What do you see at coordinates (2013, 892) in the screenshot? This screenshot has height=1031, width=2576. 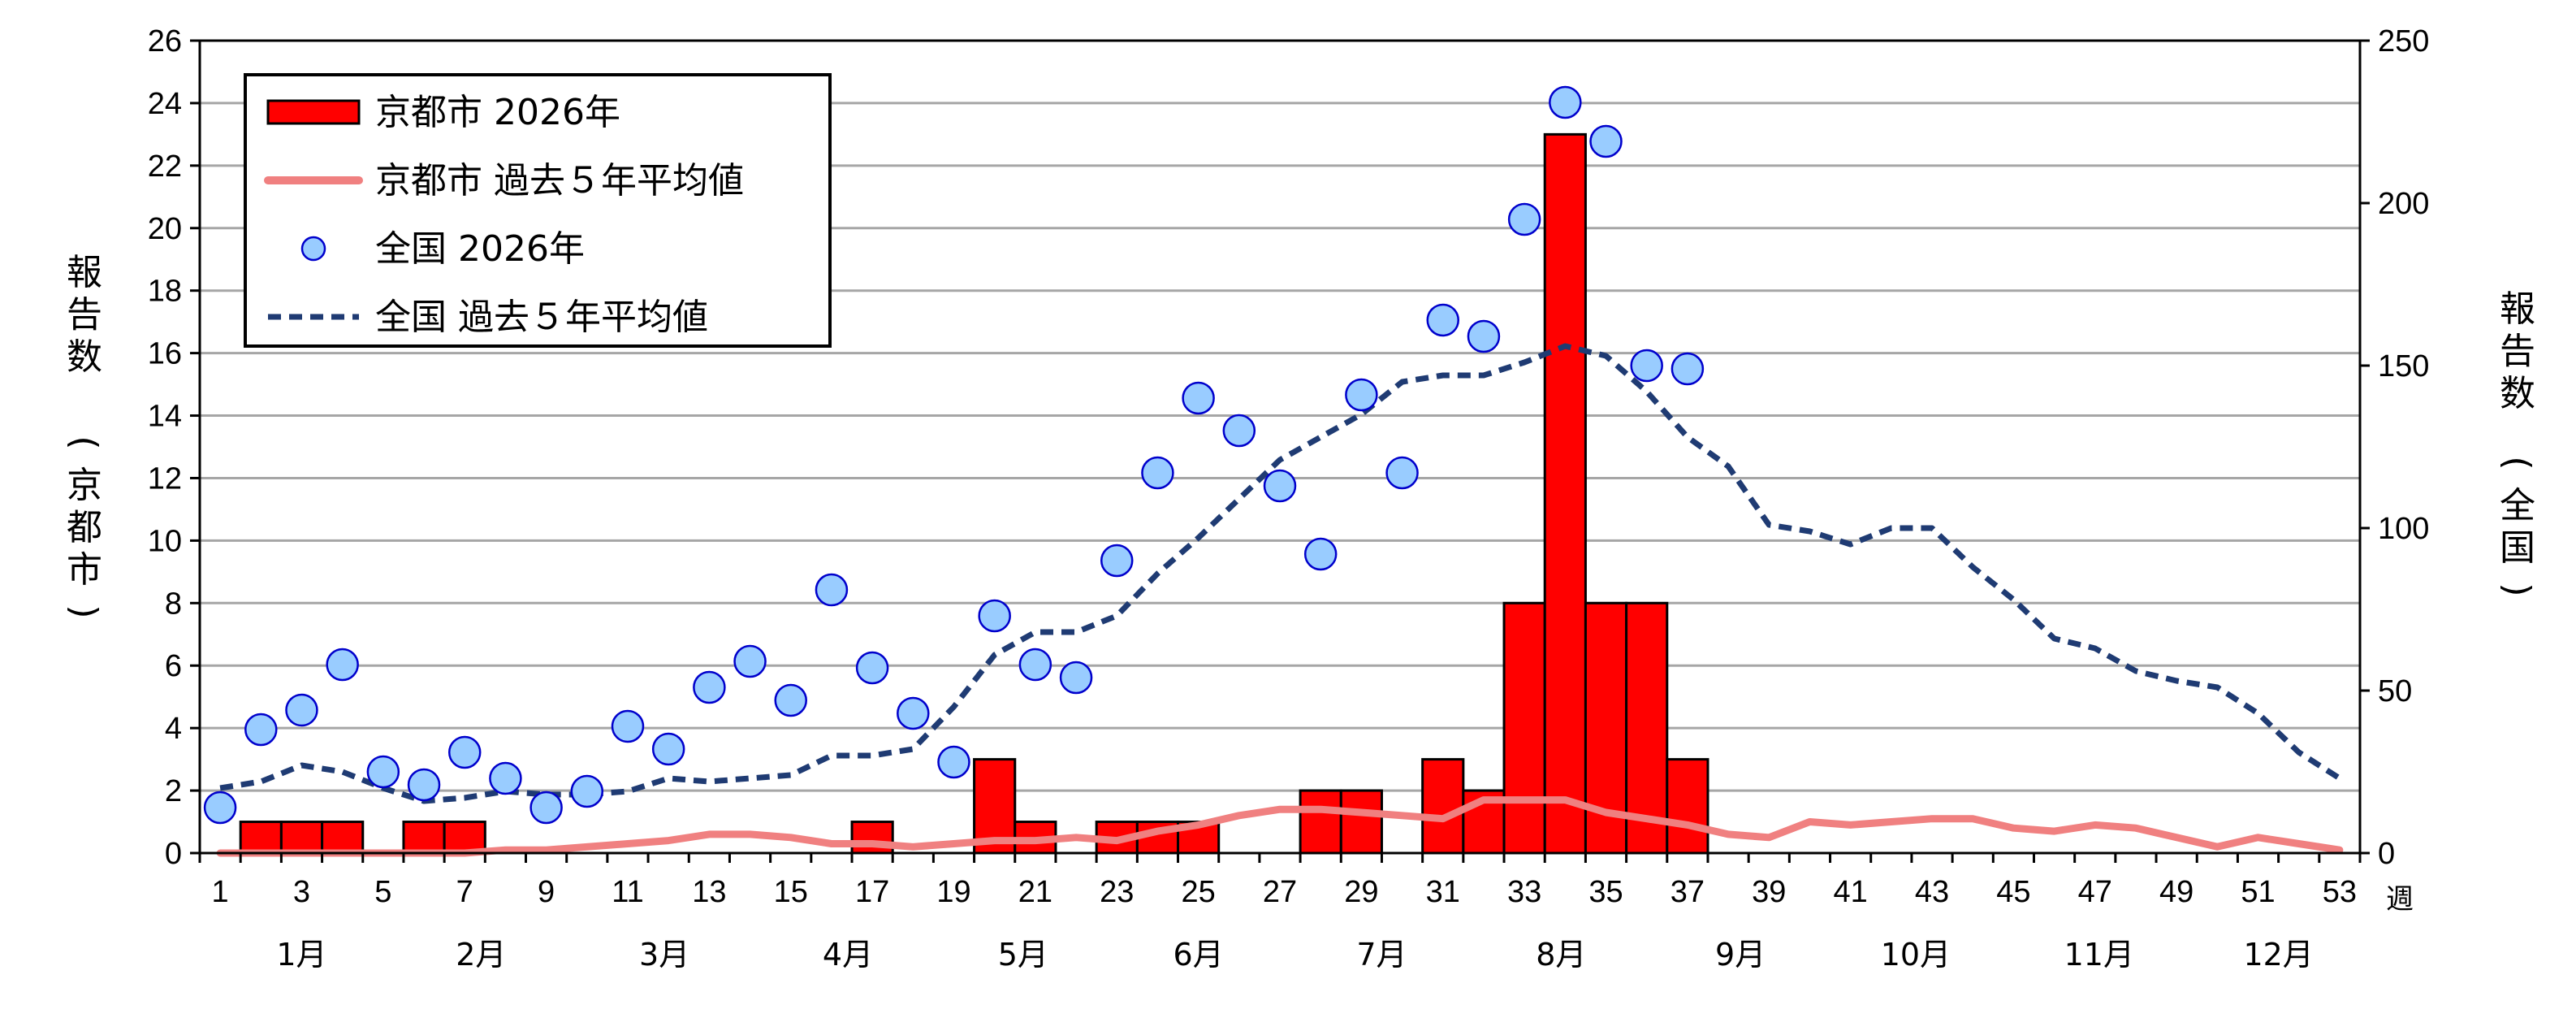 I see `x-tick-label: 45` at bounding box center [2013, 892].